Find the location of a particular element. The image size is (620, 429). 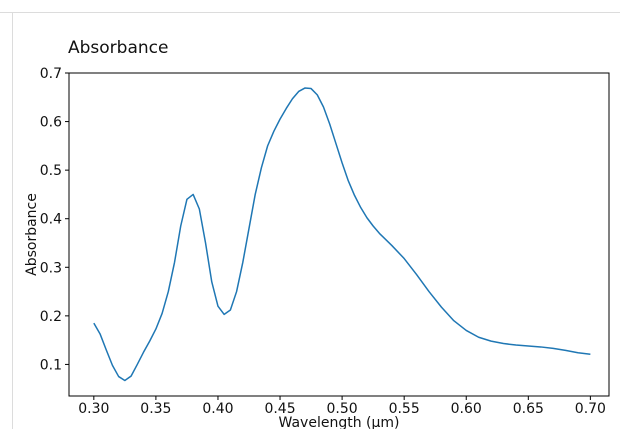

x-tick-label: 0.45 is located at coordinates (279, 409).